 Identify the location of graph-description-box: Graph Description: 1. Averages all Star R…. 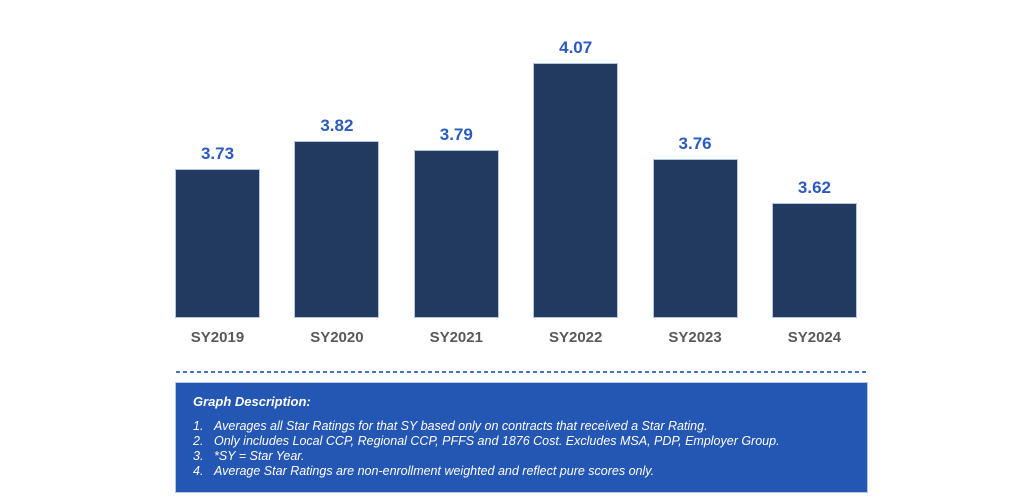
(521, 437).